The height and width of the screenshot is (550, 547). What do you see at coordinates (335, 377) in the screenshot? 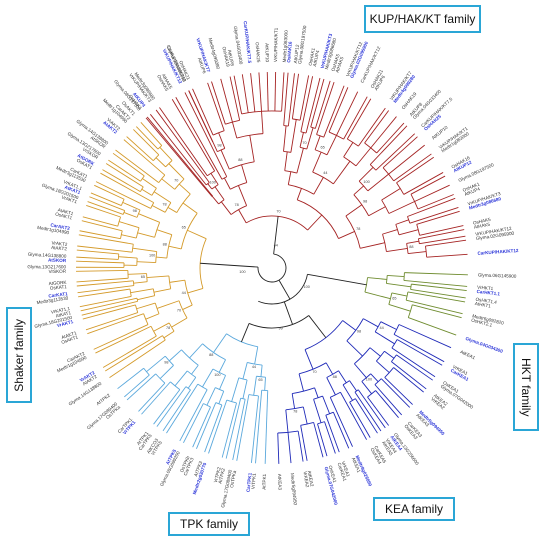
I see `bootstrap-value: 88` at bounding box center [335, 377].